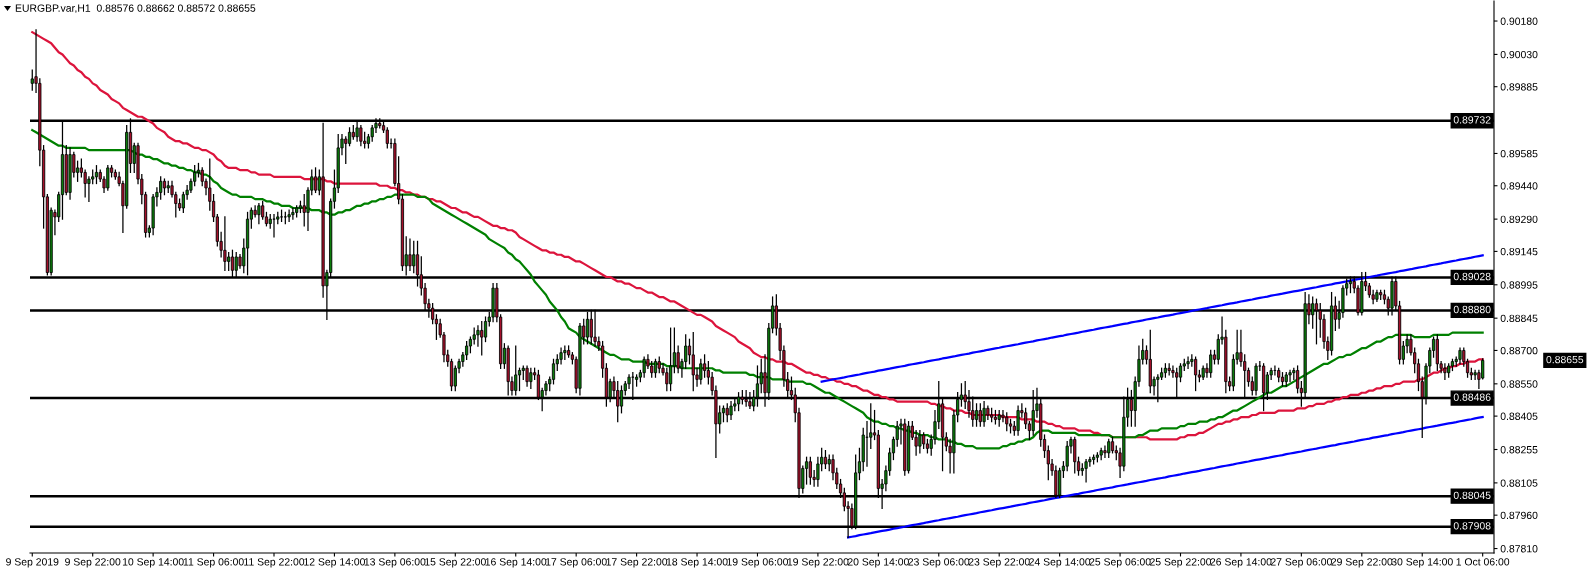 The width and height of the screenshot is (1589, 573). I want to click on y-tick-label: 0.87810, so click(1519, 549).